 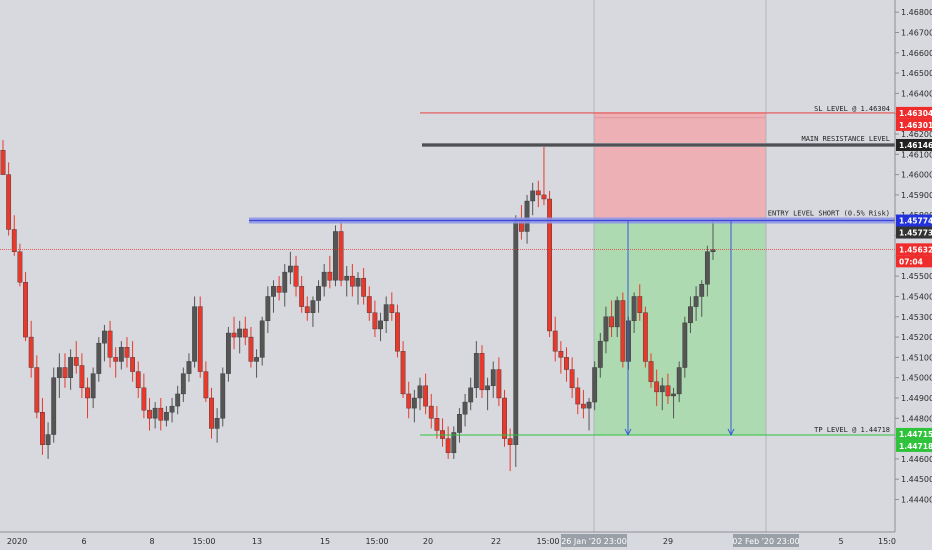 What do you see at coordinates (915, 249) in the screenshot?
I see `current-price-tag-text: 1.45632` at bounding box center [915, 249].